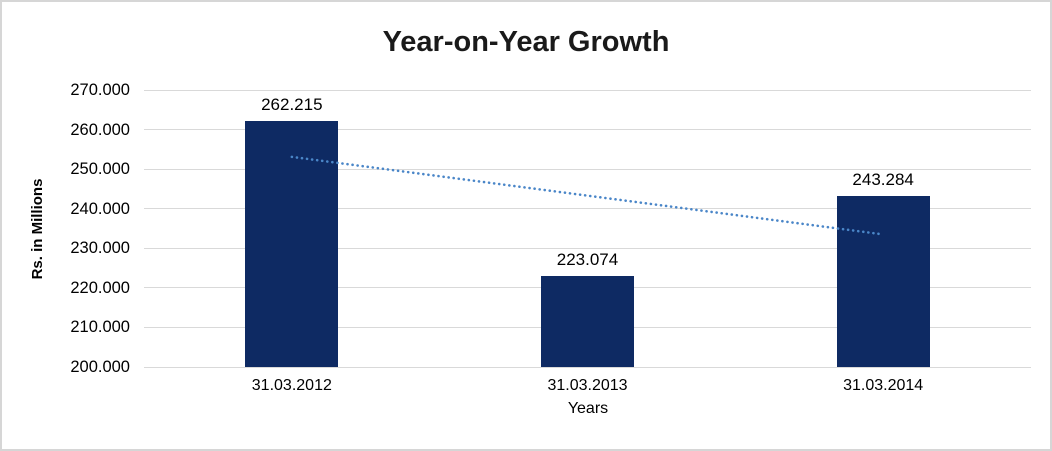  What do you see at coordinates (100, 208) in the screenshot?
I see `y-tick-label: 240.000` at bounding box center [100, 208].